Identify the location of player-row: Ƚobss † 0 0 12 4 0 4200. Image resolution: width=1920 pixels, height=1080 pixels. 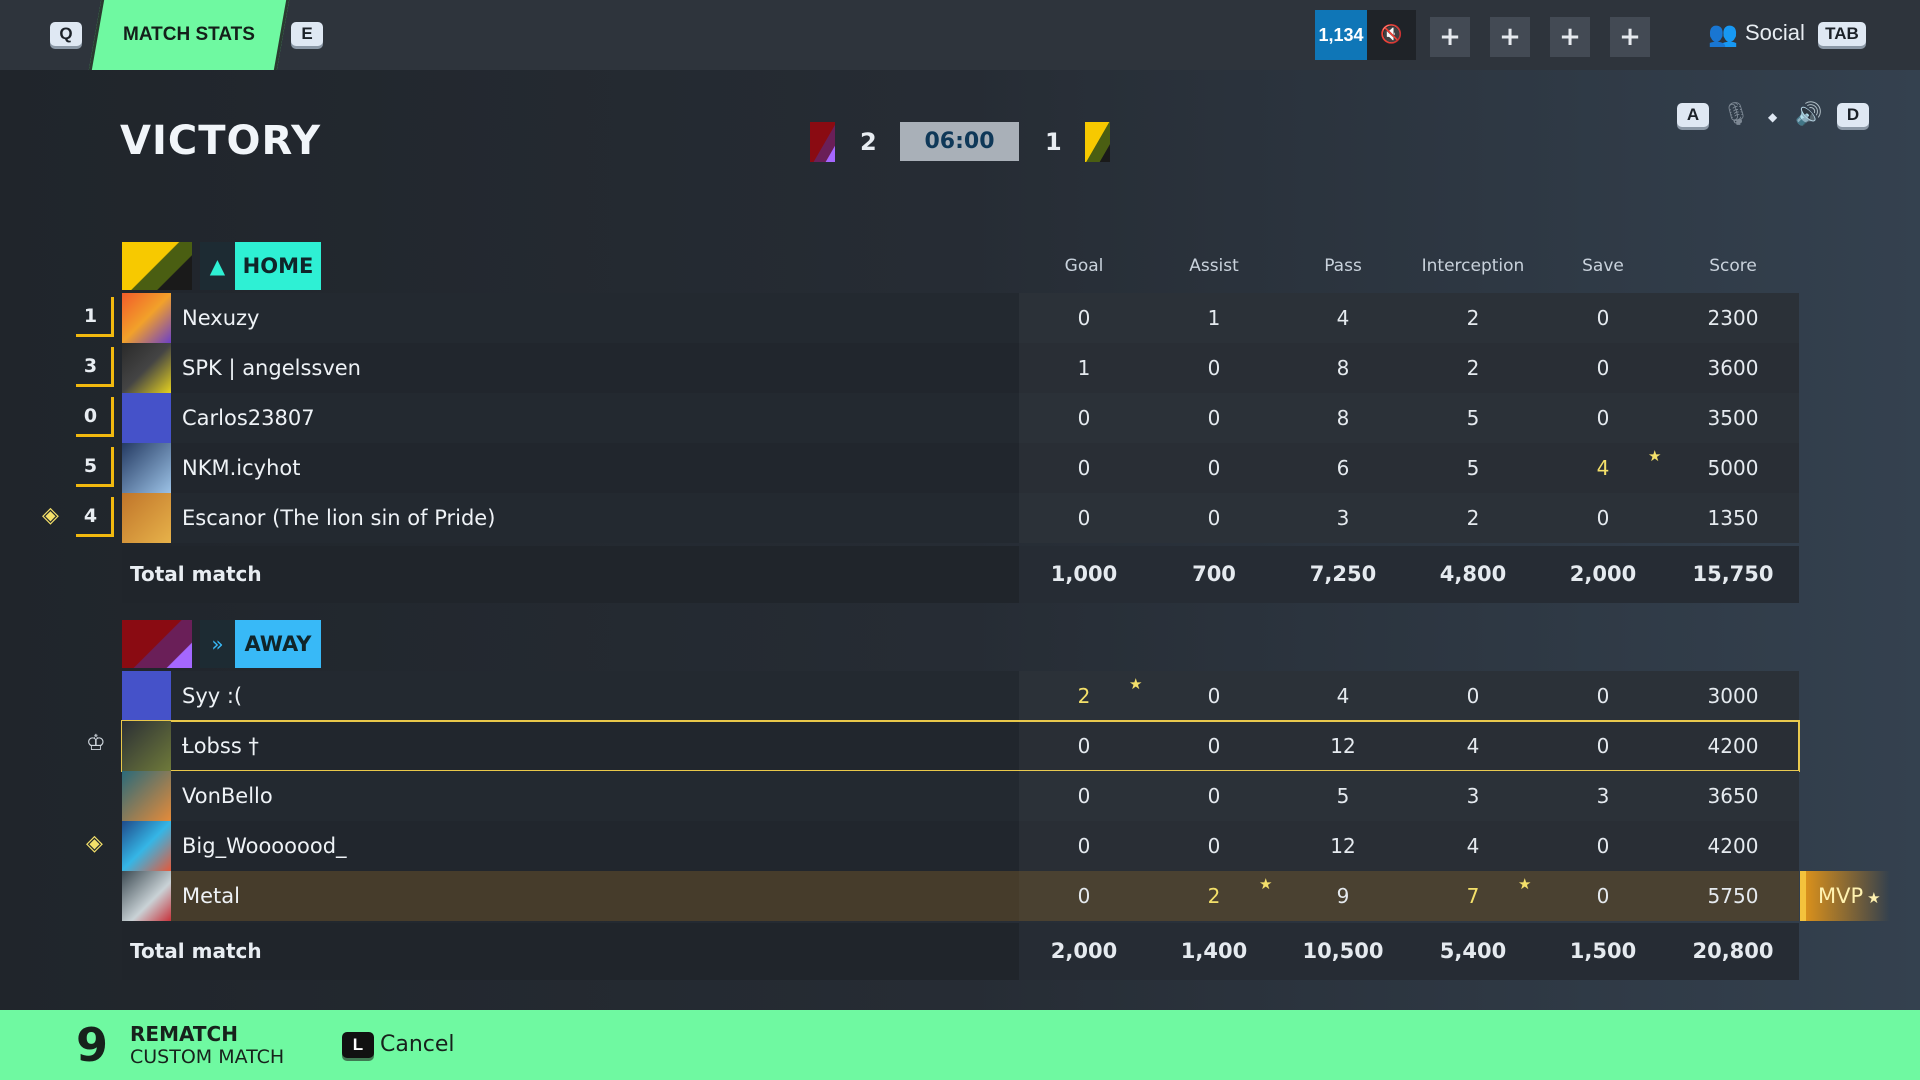
(960, 746).